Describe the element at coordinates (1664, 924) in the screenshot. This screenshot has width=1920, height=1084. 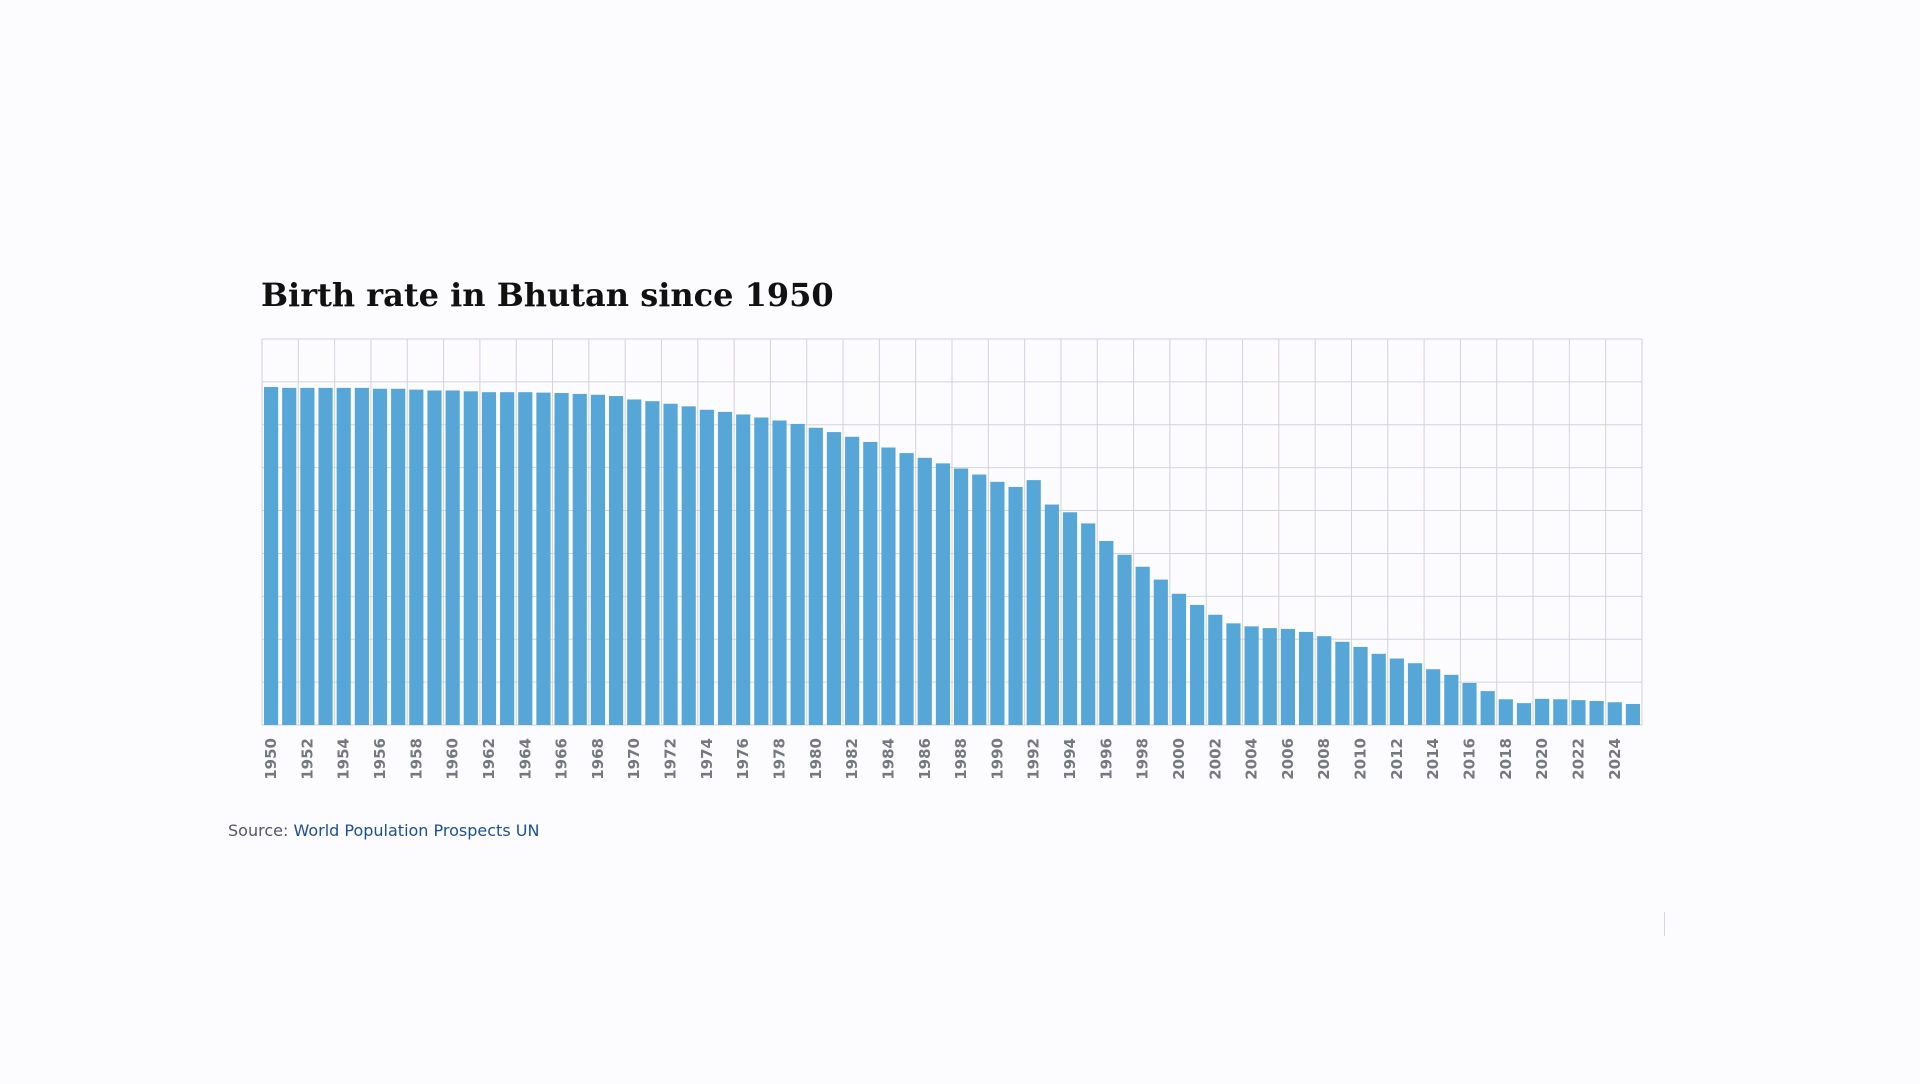
I see `divider` at that location.